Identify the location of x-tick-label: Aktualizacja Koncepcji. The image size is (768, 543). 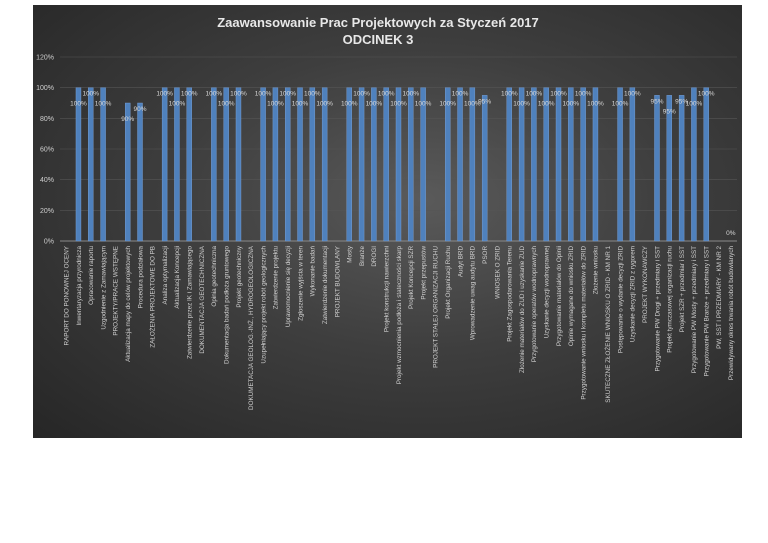
(177, 277).